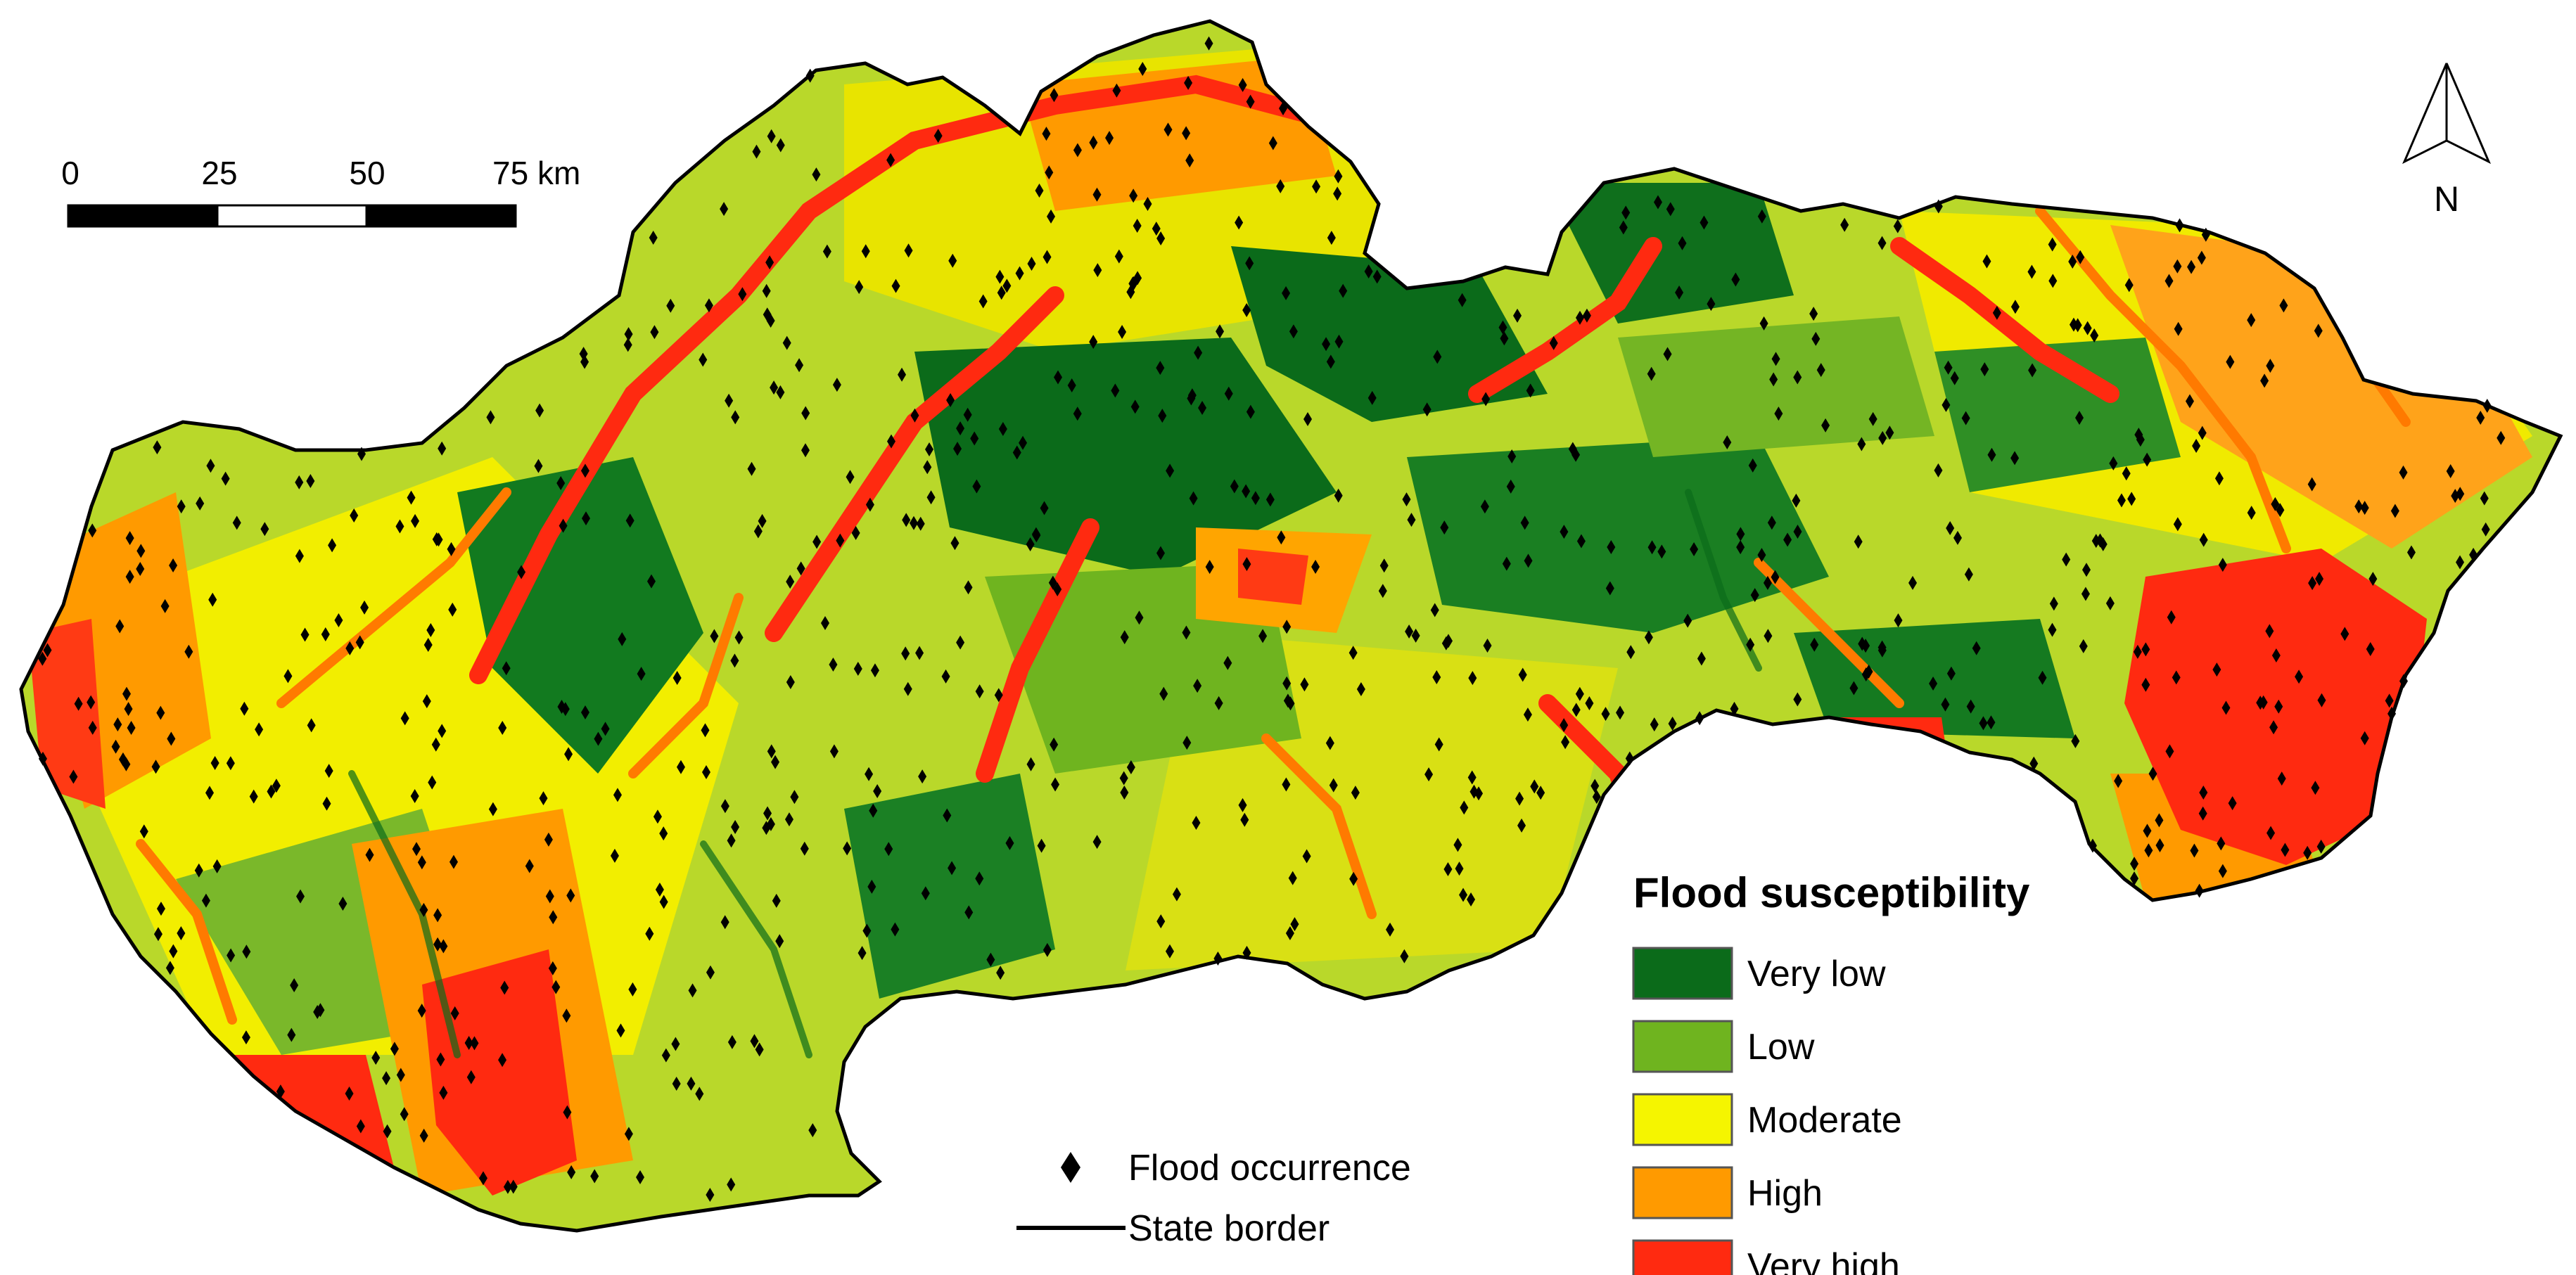 This screenshot has width=2576, height=1275. What do you see at coordinates (1682, 1119) in the screenshot?
I see `legend-swatch-moderate` at bounding box center [1682, 1119].